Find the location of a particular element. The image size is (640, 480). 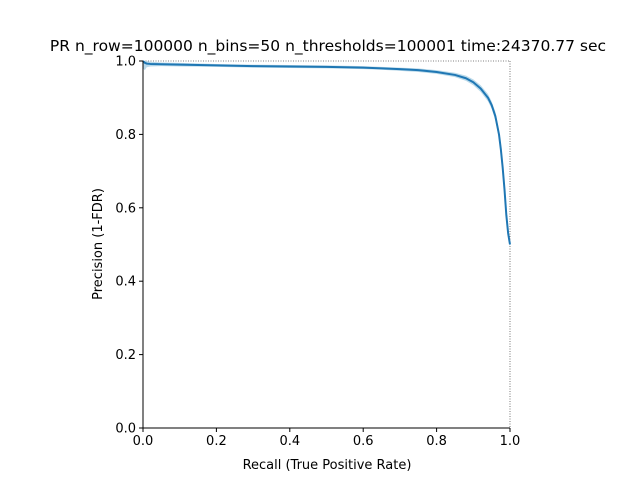

x-tick-label: 1.0 is located at coordinates (510, 441).